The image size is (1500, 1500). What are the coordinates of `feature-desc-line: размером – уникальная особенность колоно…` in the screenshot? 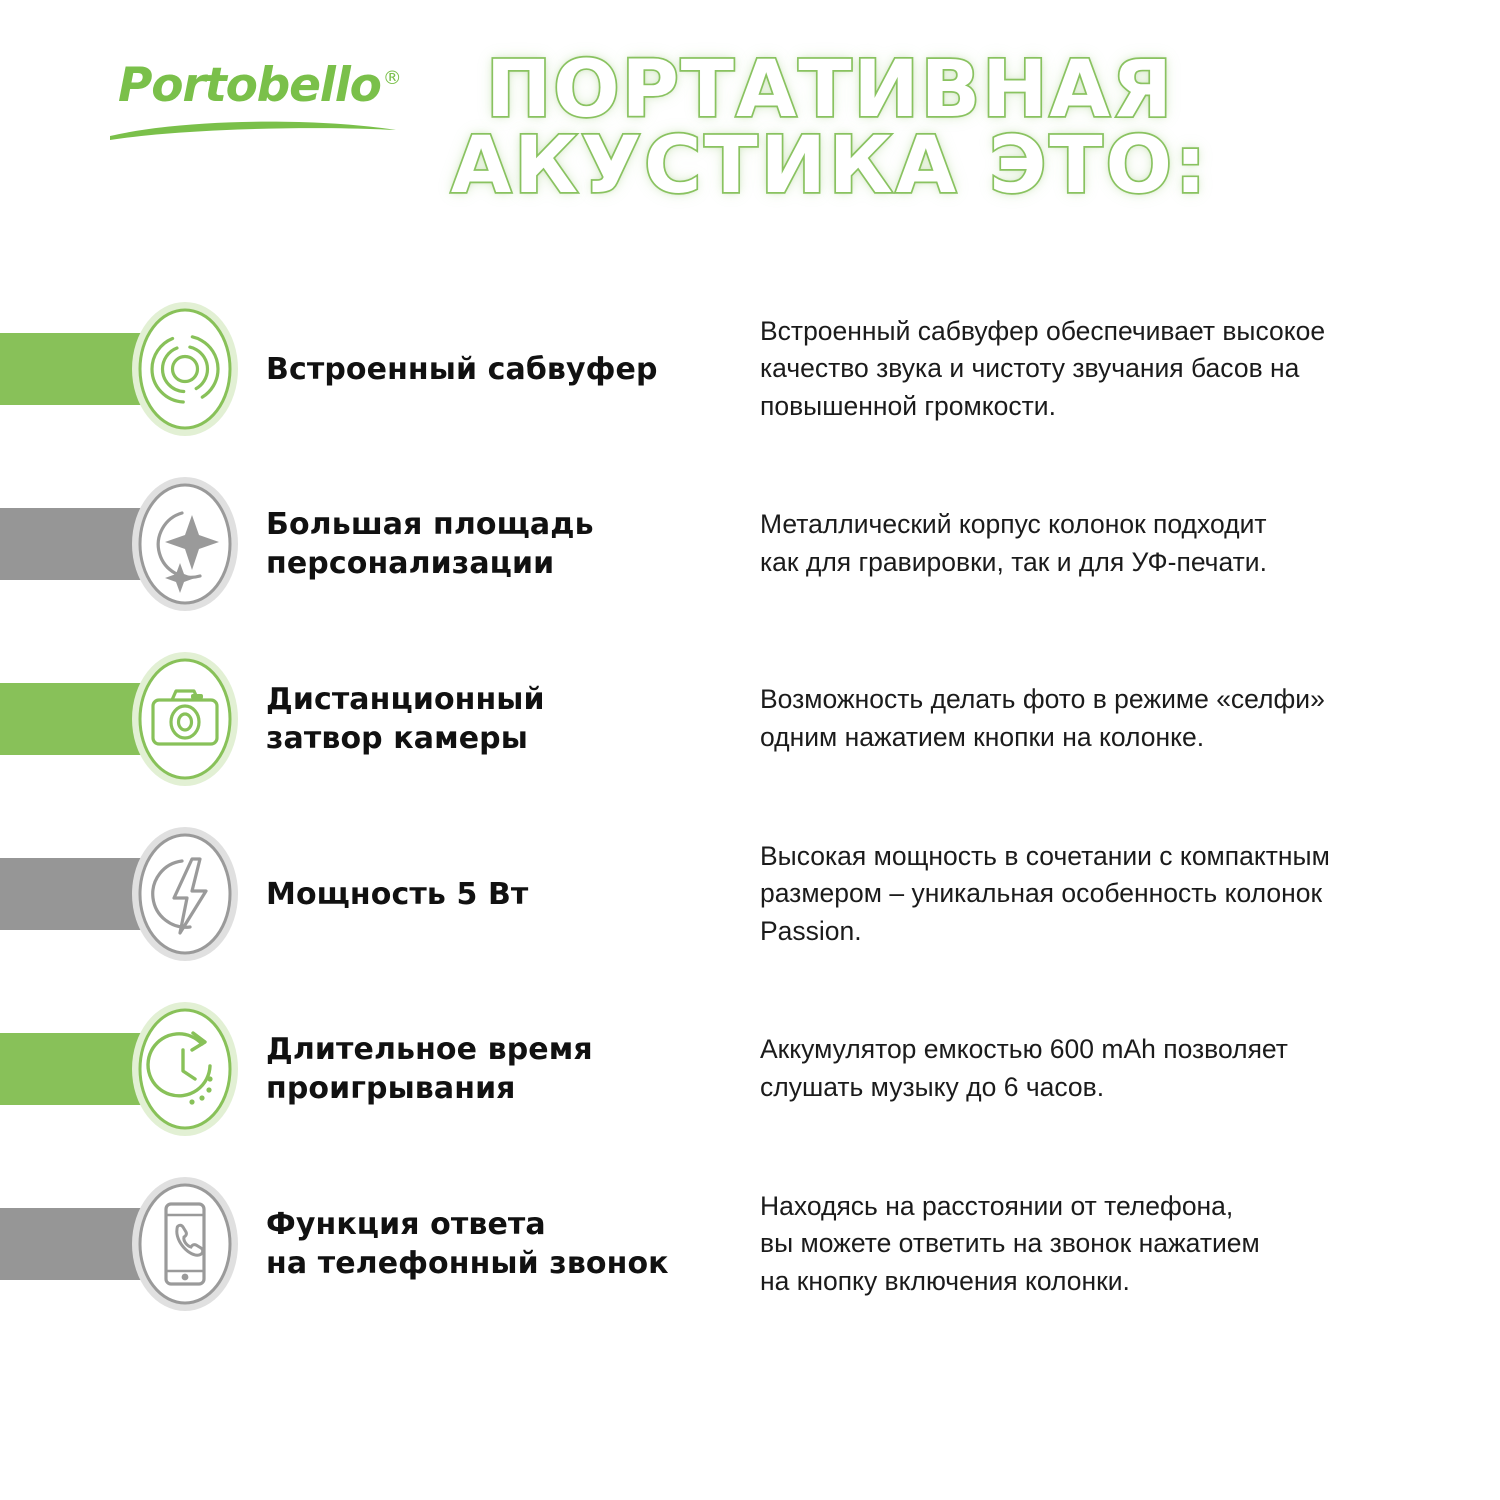 It's located at (1041, 893).